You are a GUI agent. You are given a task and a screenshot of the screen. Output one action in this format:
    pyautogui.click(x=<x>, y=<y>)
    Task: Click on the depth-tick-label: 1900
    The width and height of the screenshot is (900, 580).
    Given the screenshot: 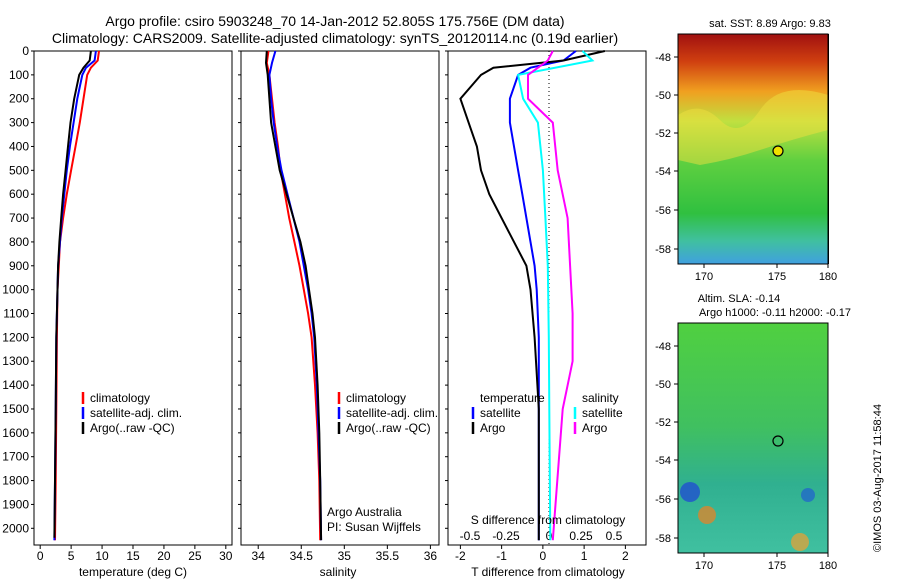 What is the action you would take?
    pyautogui.click(x=15, y=504)
    